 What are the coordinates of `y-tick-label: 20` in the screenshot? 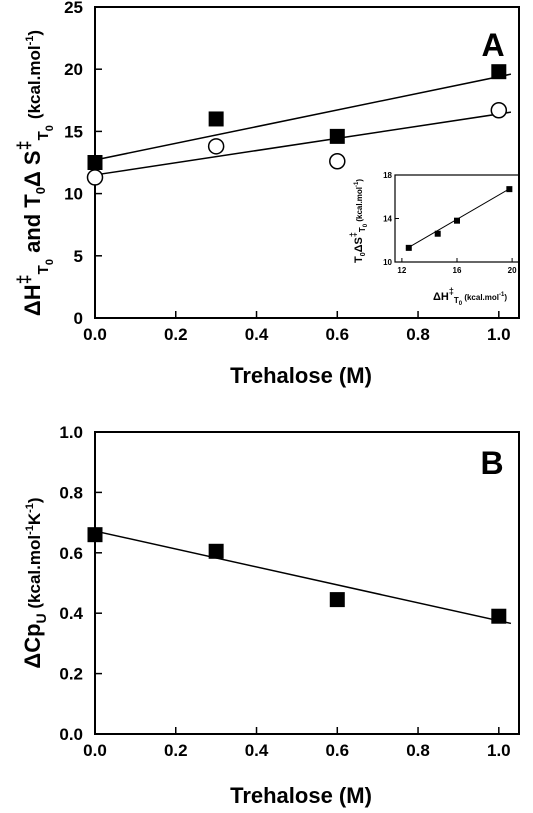 It's located at (73, 69).